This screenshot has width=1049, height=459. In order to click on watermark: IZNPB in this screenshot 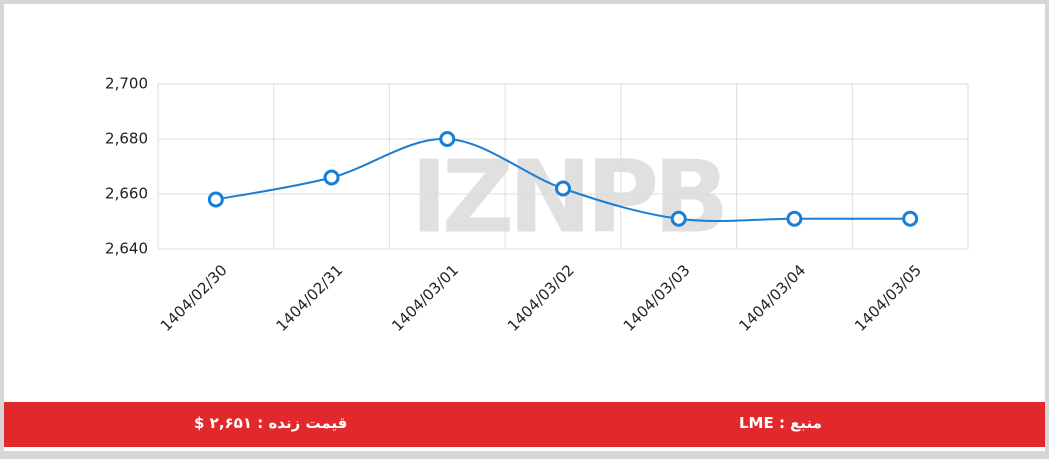, I will do `click(567, 196)`.